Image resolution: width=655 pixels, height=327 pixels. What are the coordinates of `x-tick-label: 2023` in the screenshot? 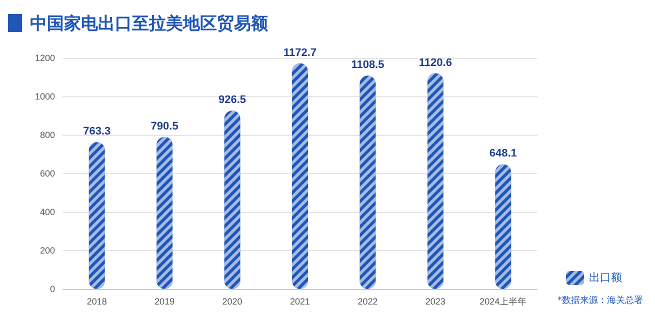 It's located at (435, 301).